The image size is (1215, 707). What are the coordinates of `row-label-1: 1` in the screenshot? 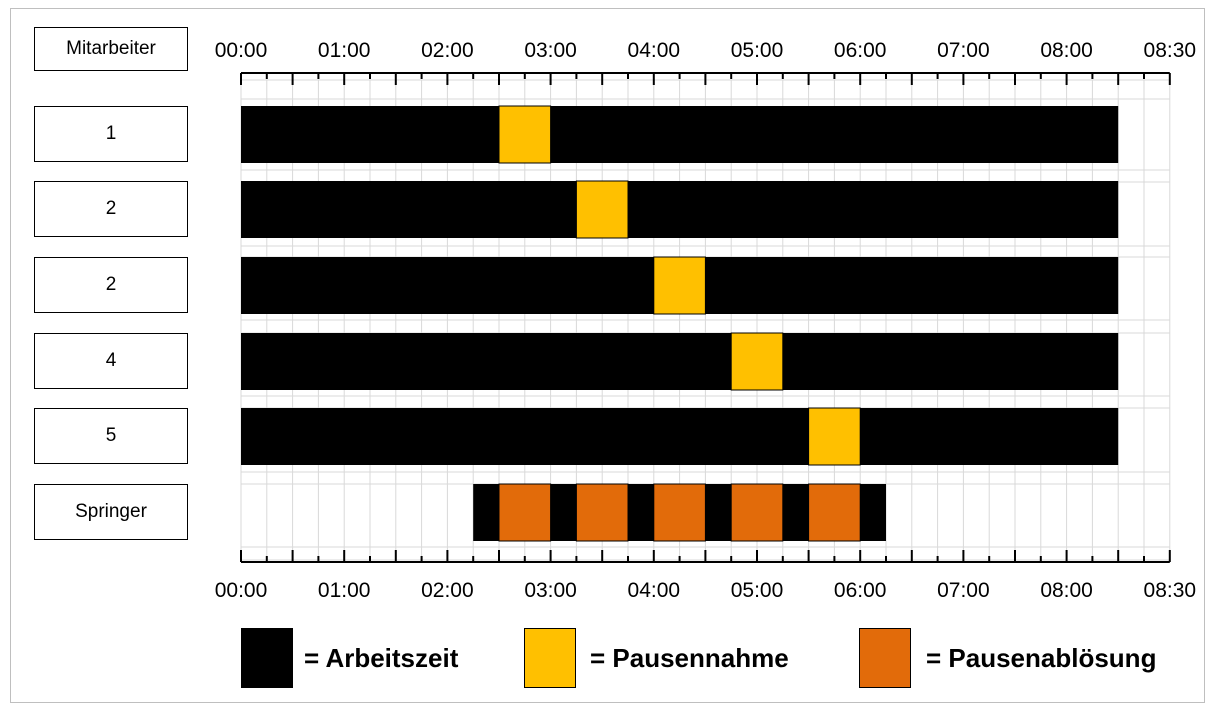 It's located at (111, 134).